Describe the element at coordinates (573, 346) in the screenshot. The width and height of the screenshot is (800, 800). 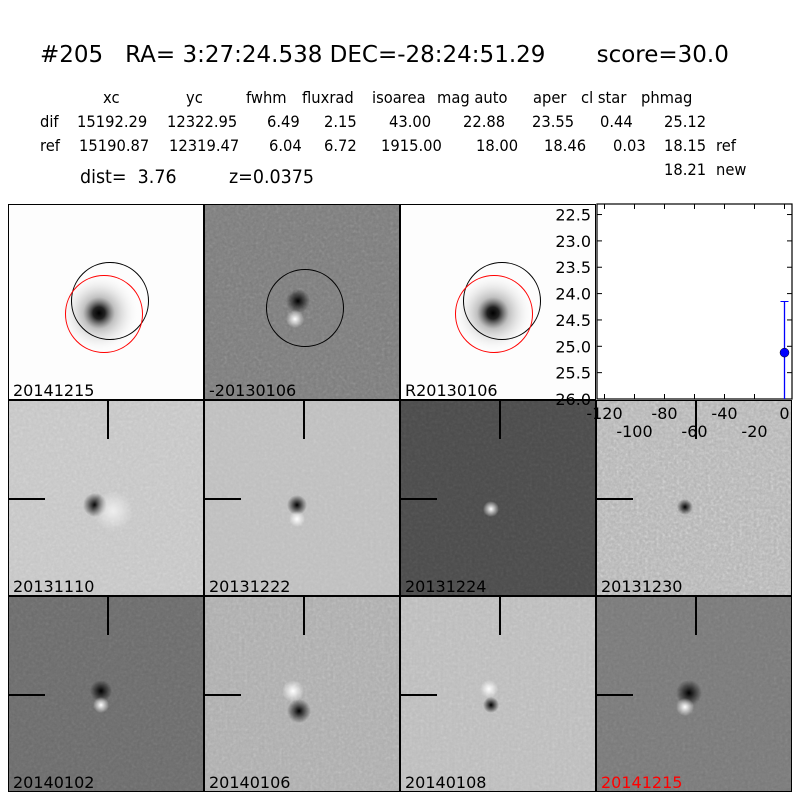
I see `y-tick-label: 25.0` at that location.